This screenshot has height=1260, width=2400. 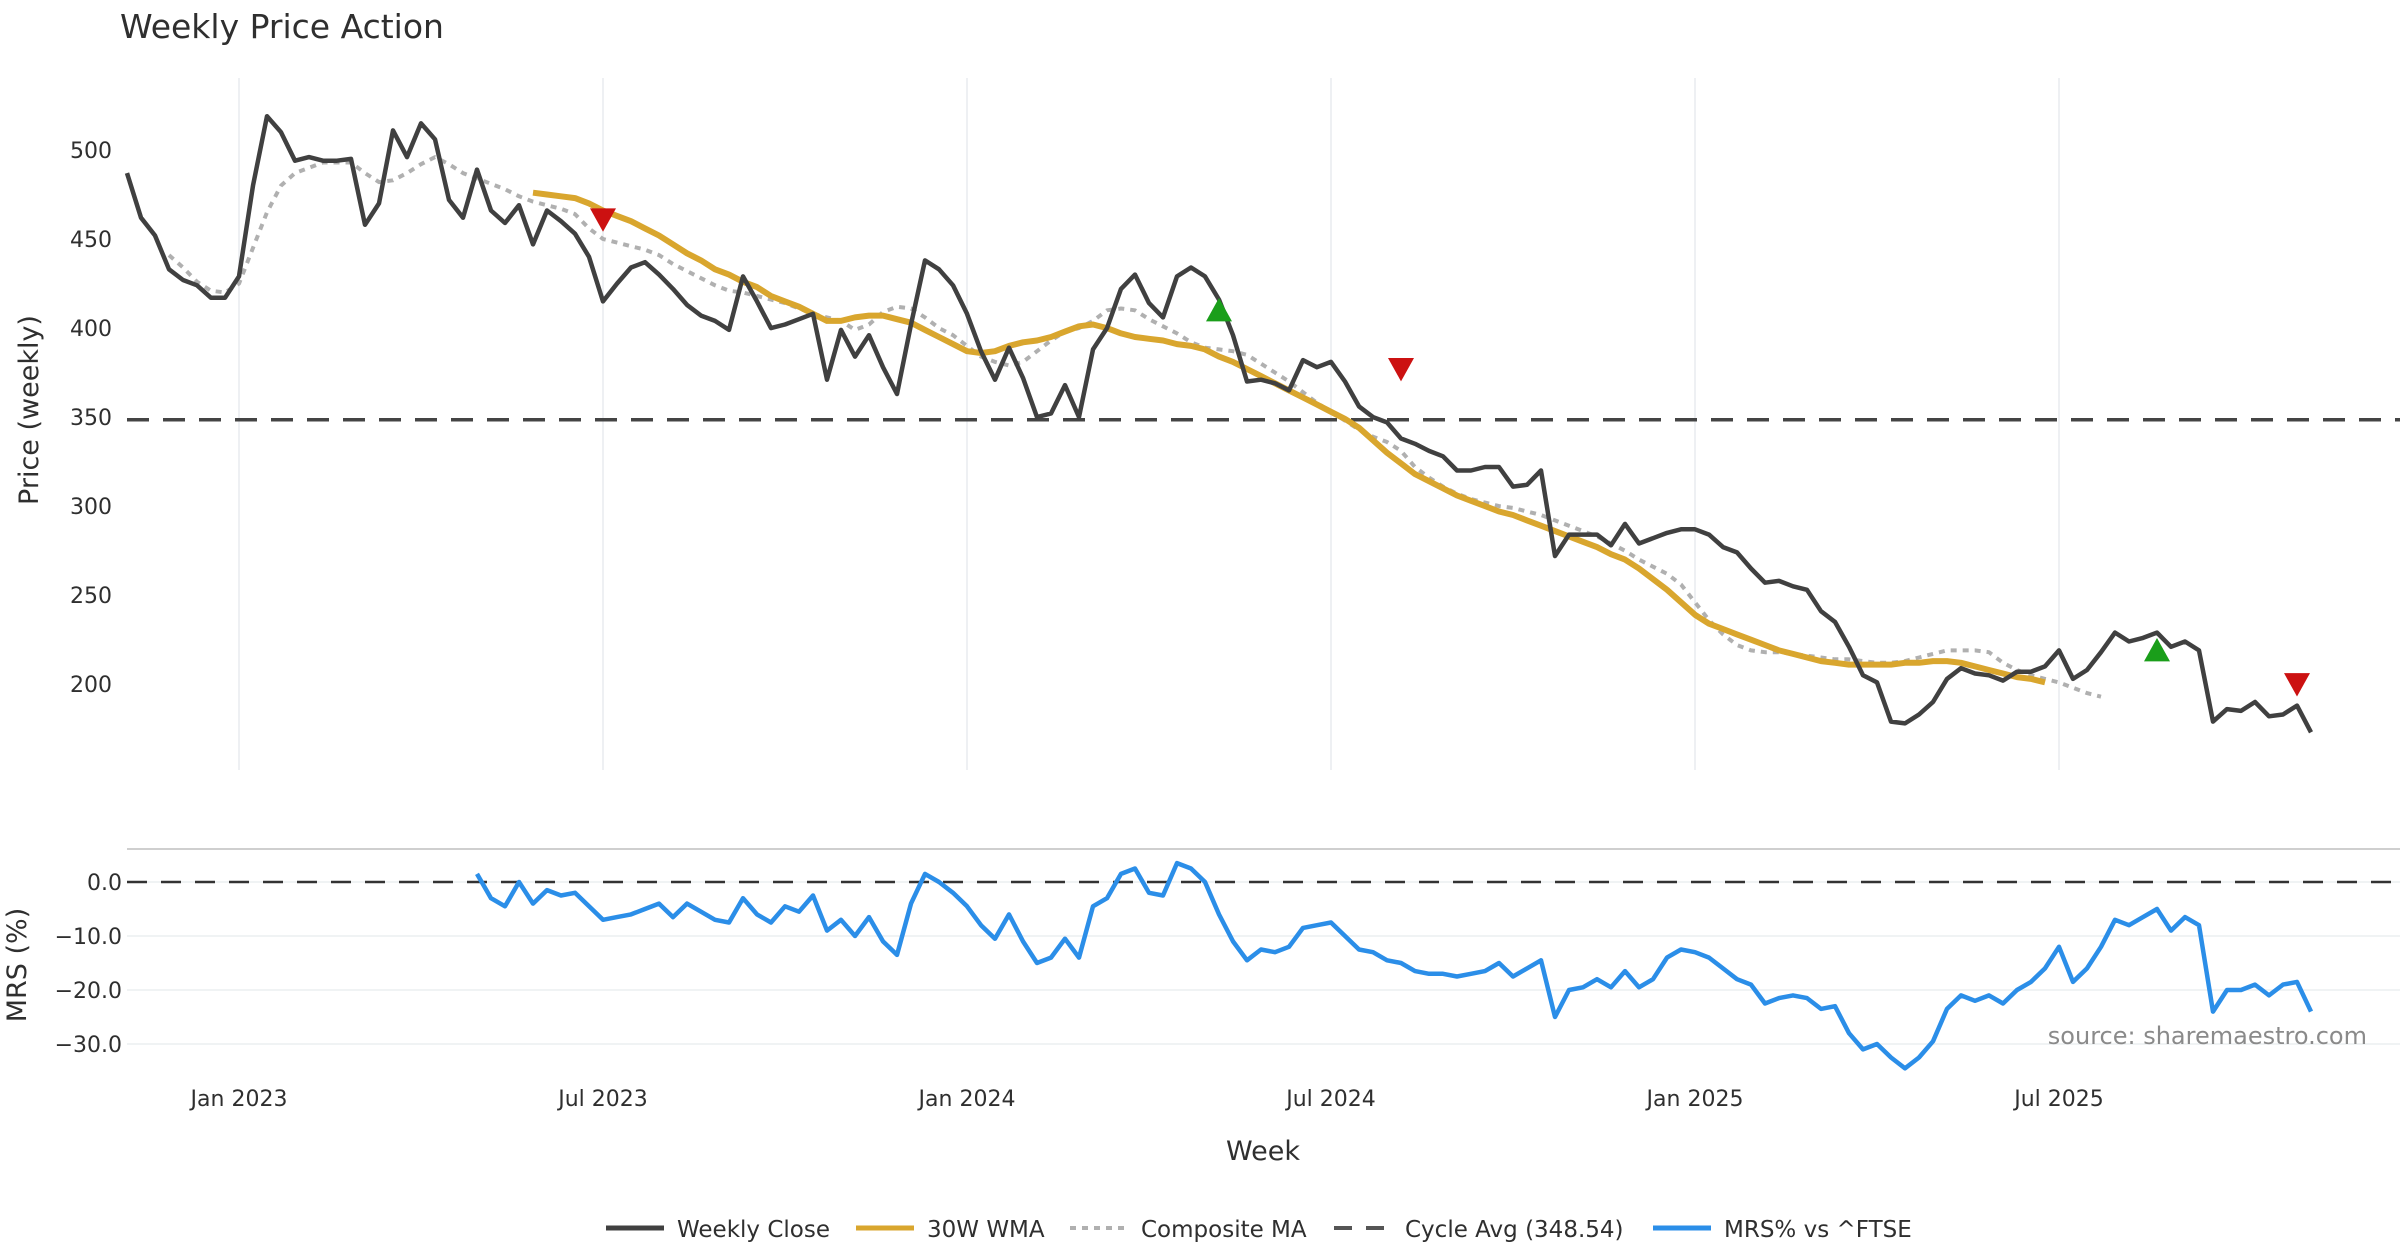 I want to click on legend-item: 30W WMA, so click(x=950, y=1230).